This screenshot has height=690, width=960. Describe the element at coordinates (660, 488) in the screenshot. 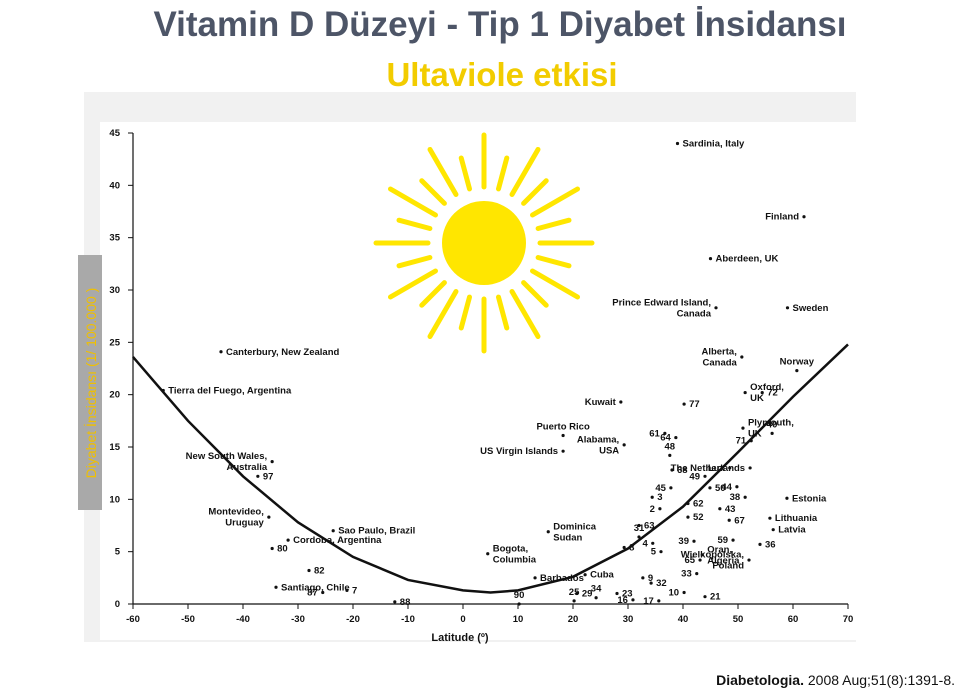

I see `point-label: 45` at that location.